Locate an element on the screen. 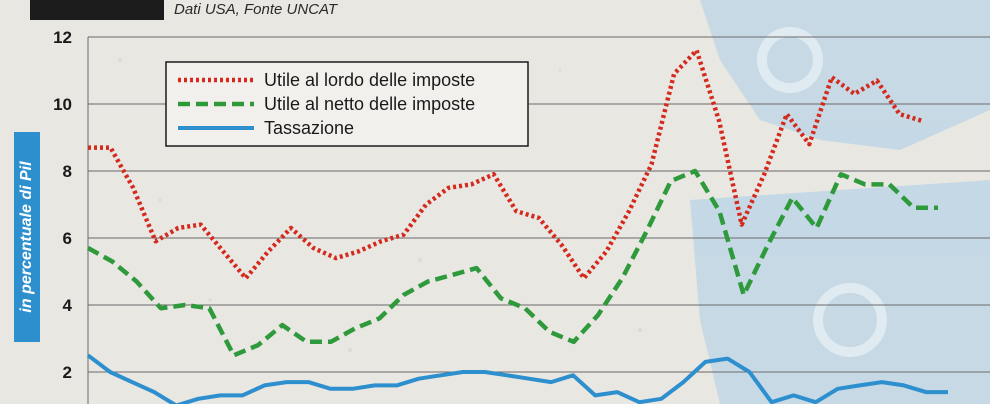 The width and height of the screenshot is (990, 404). legend-label-1: Utile al lordo delle imposte is located at coordinates (369, 80).